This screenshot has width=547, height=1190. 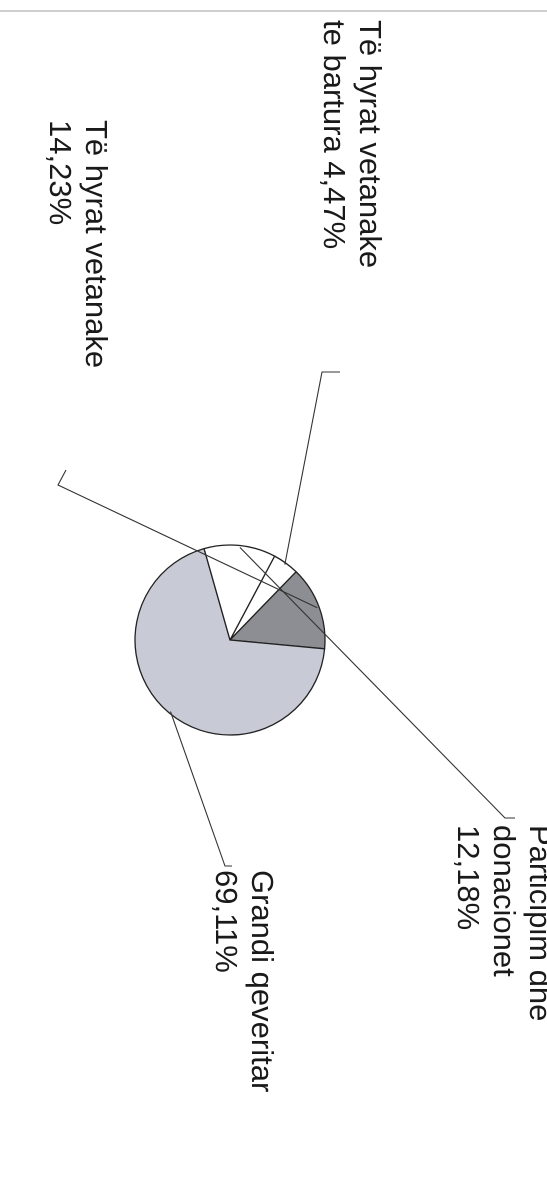 I want to click on label-own-revenue-carried-line2: te bartura 4,47%, so click(x=334, y=134).